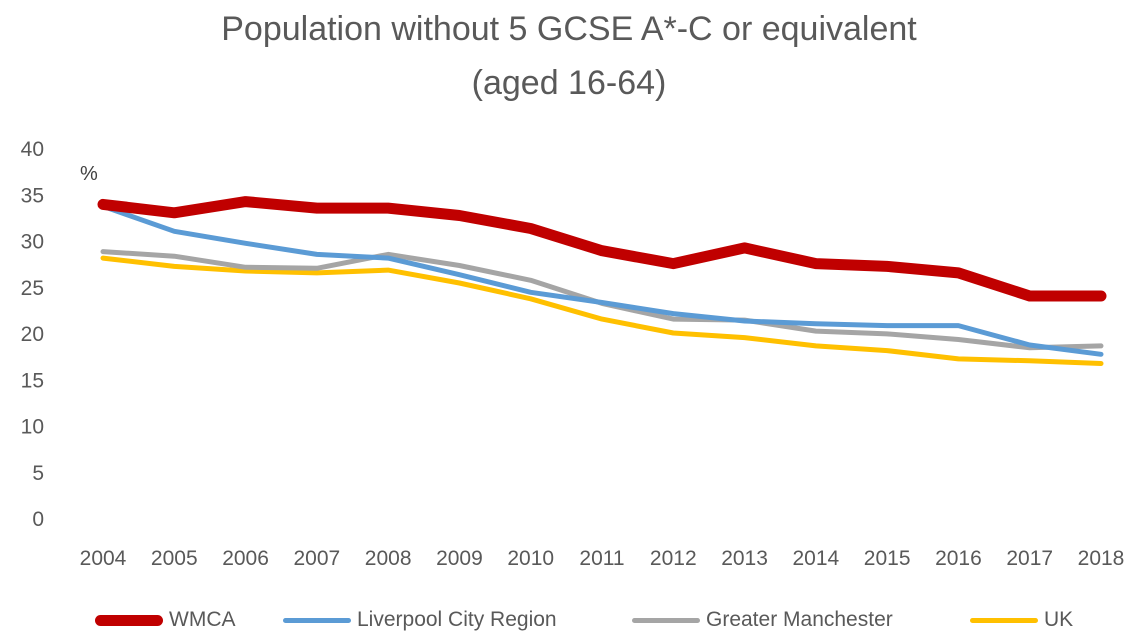 This screenshot has height=635, width=1138. What do you see at coordinates (799, 619) in the screenshot?
I see `legend-label: Greater Manchester` at bounding box center [799, 619].